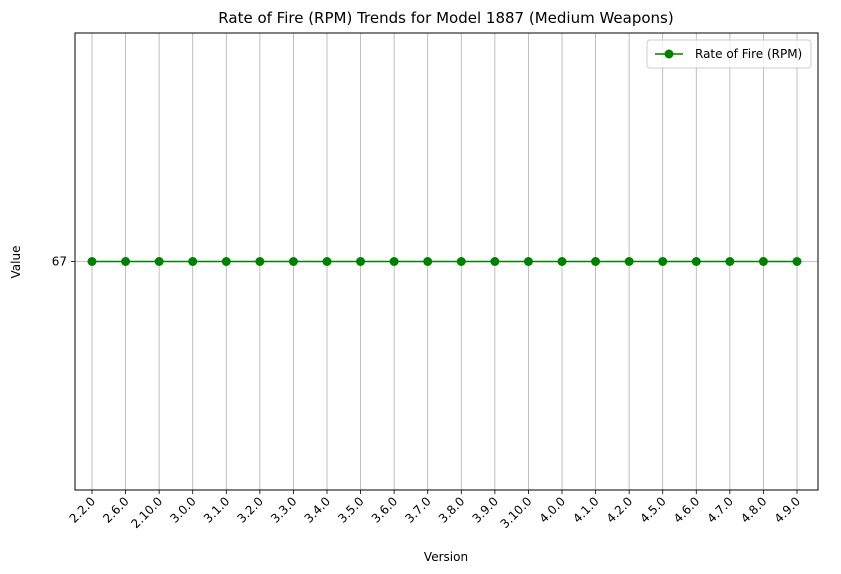 This screenshot has width=841, height=574. I want to click on x-tick-label: 4.6.0, so click(686, 509).